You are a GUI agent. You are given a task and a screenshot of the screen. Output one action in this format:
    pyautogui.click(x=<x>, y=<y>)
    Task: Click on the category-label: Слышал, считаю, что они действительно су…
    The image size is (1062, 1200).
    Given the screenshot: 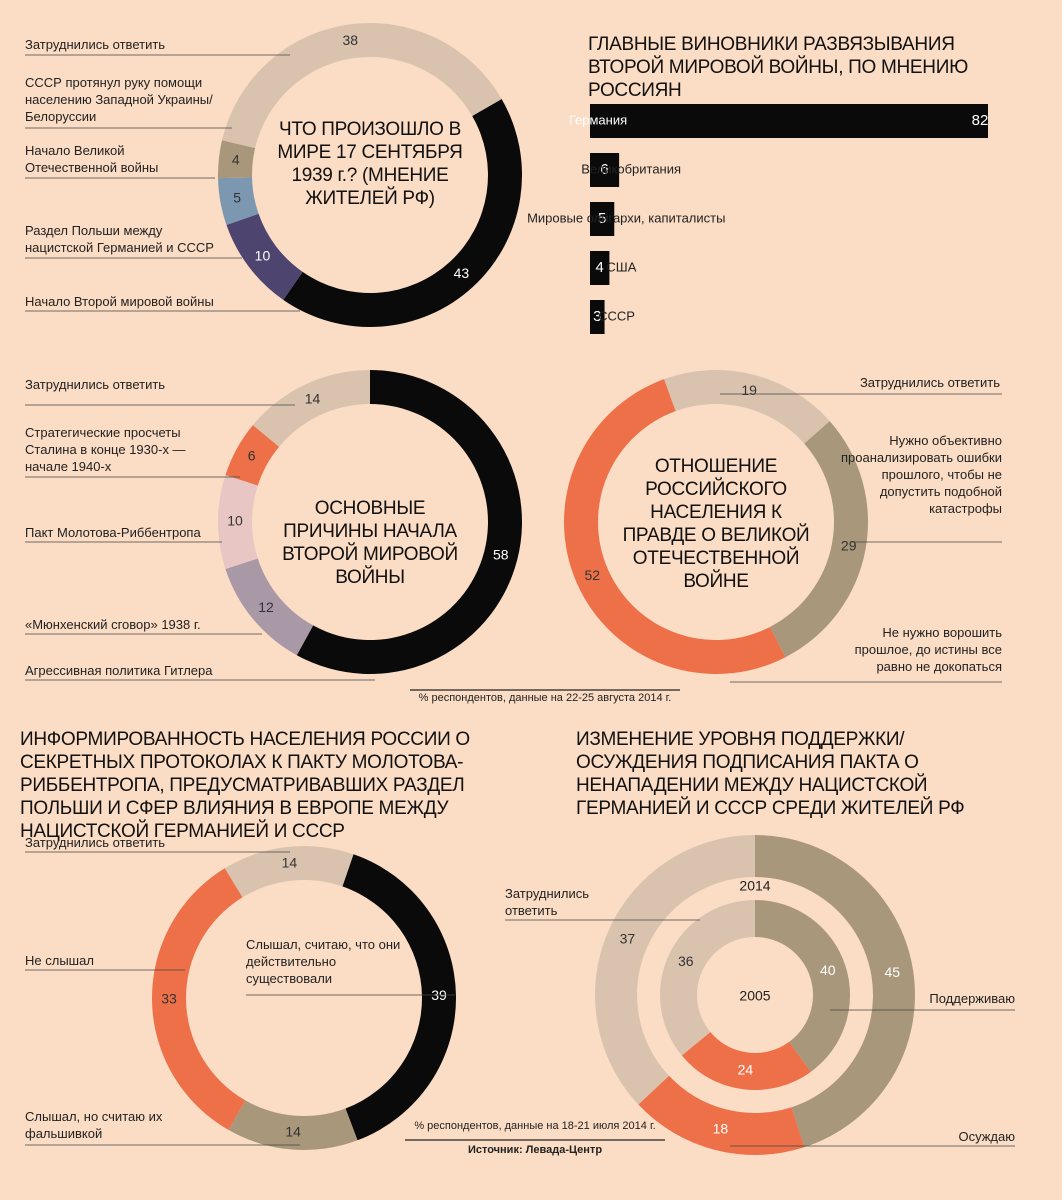 What is the action you would take?
    pyautogui.click(x=323, y=961)
    